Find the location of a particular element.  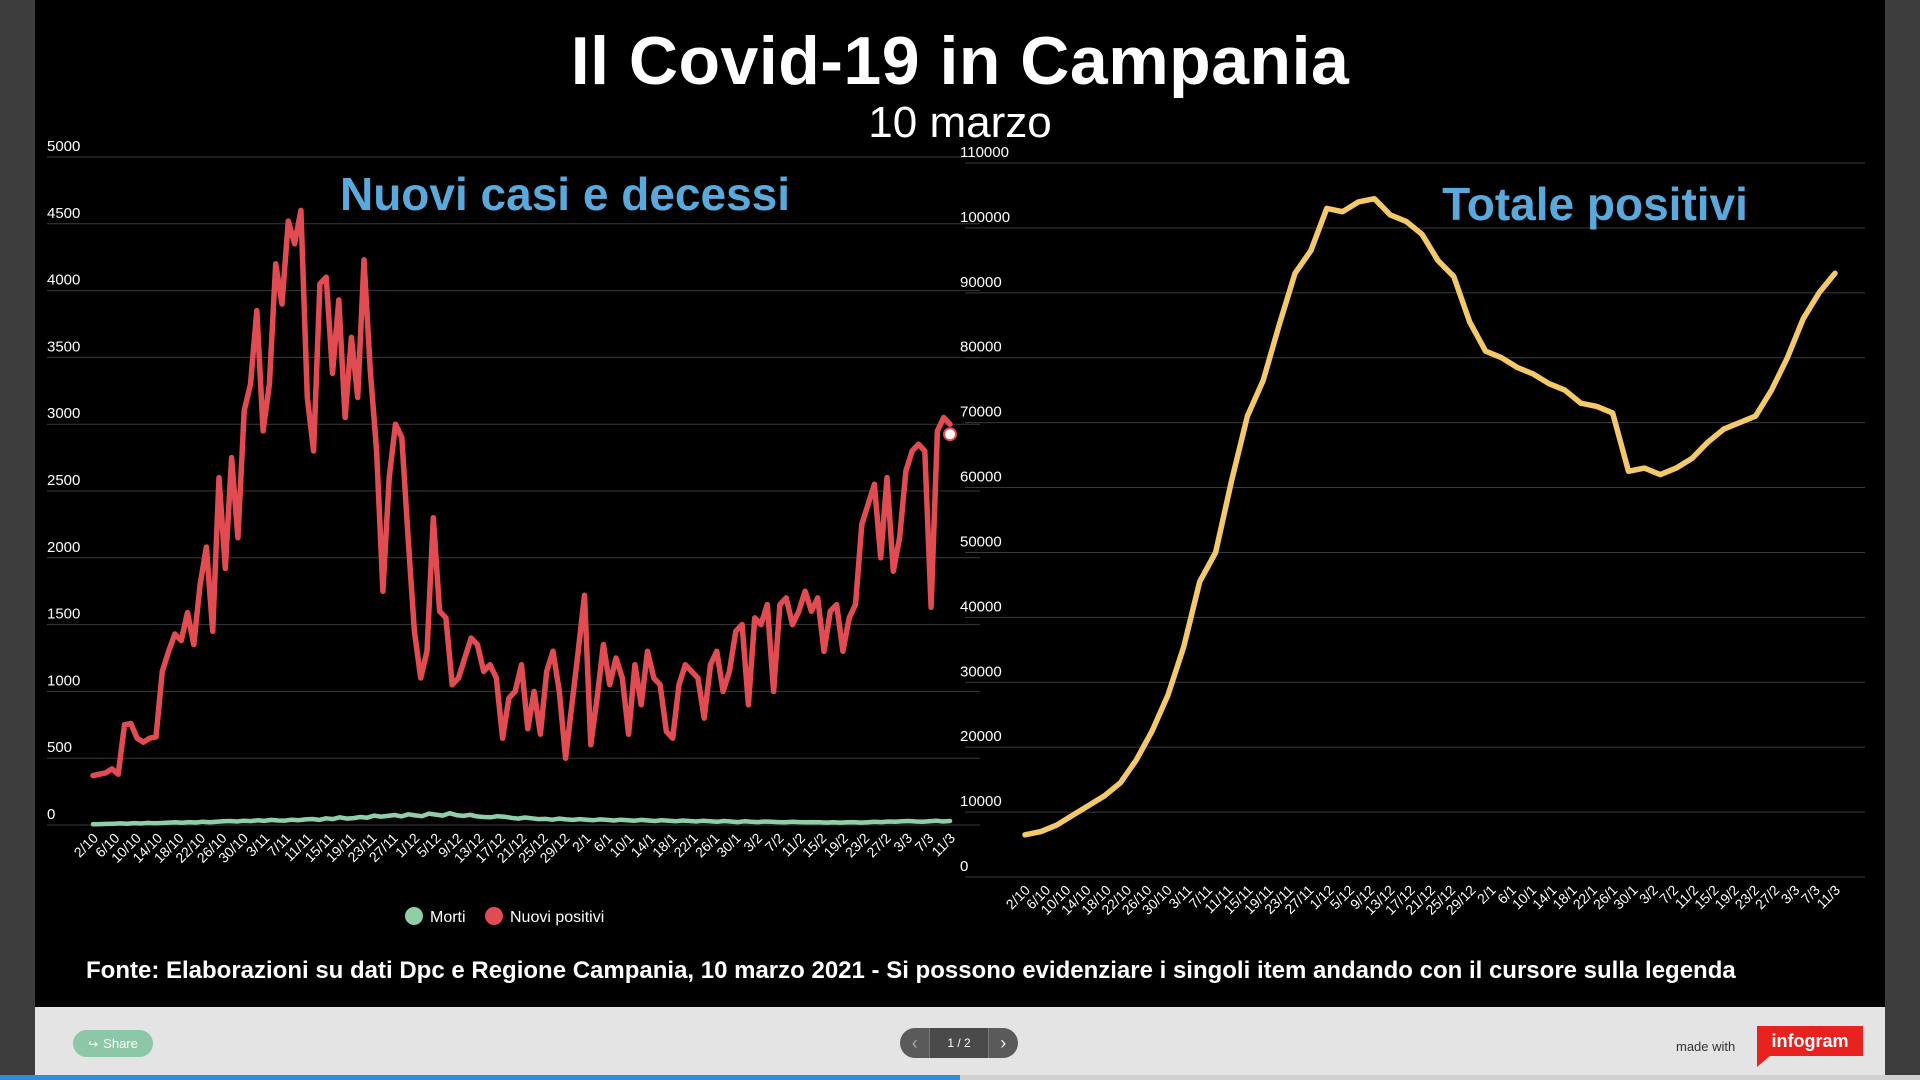

left-chart-y-tick-label: 0 is located at coordinates (51, 814).